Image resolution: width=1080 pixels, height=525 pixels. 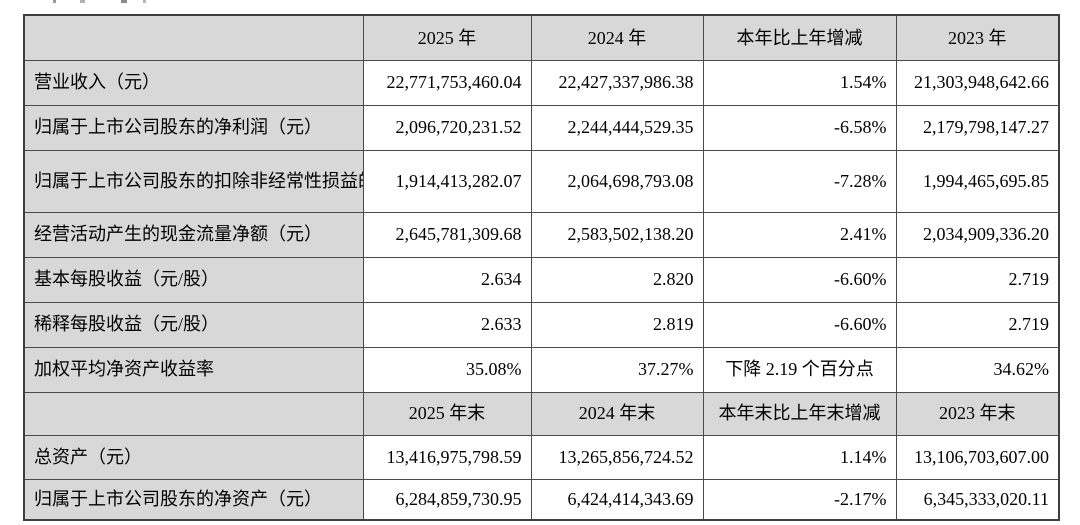 I want to click on table-row-basic-eps: 基本每股收益（元/股） 2.634 2.820 -6.60% 2.719, so click(x=541, y=279).